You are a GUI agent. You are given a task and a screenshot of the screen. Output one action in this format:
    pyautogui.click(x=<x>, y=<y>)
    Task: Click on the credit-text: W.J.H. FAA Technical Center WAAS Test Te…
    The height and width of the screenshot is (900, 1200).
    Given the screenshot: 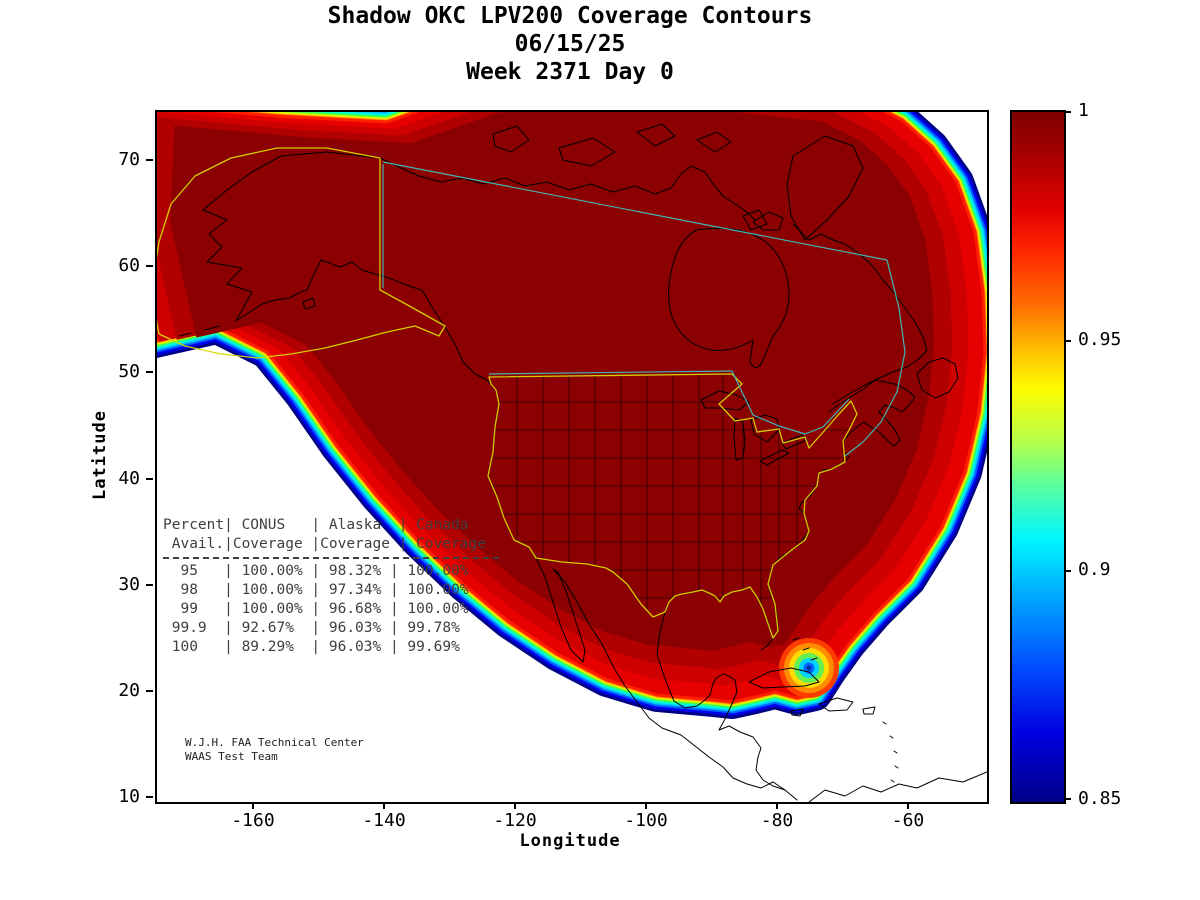 What is the action you would take?
    pyautogui.click(x=274, y=750)
    